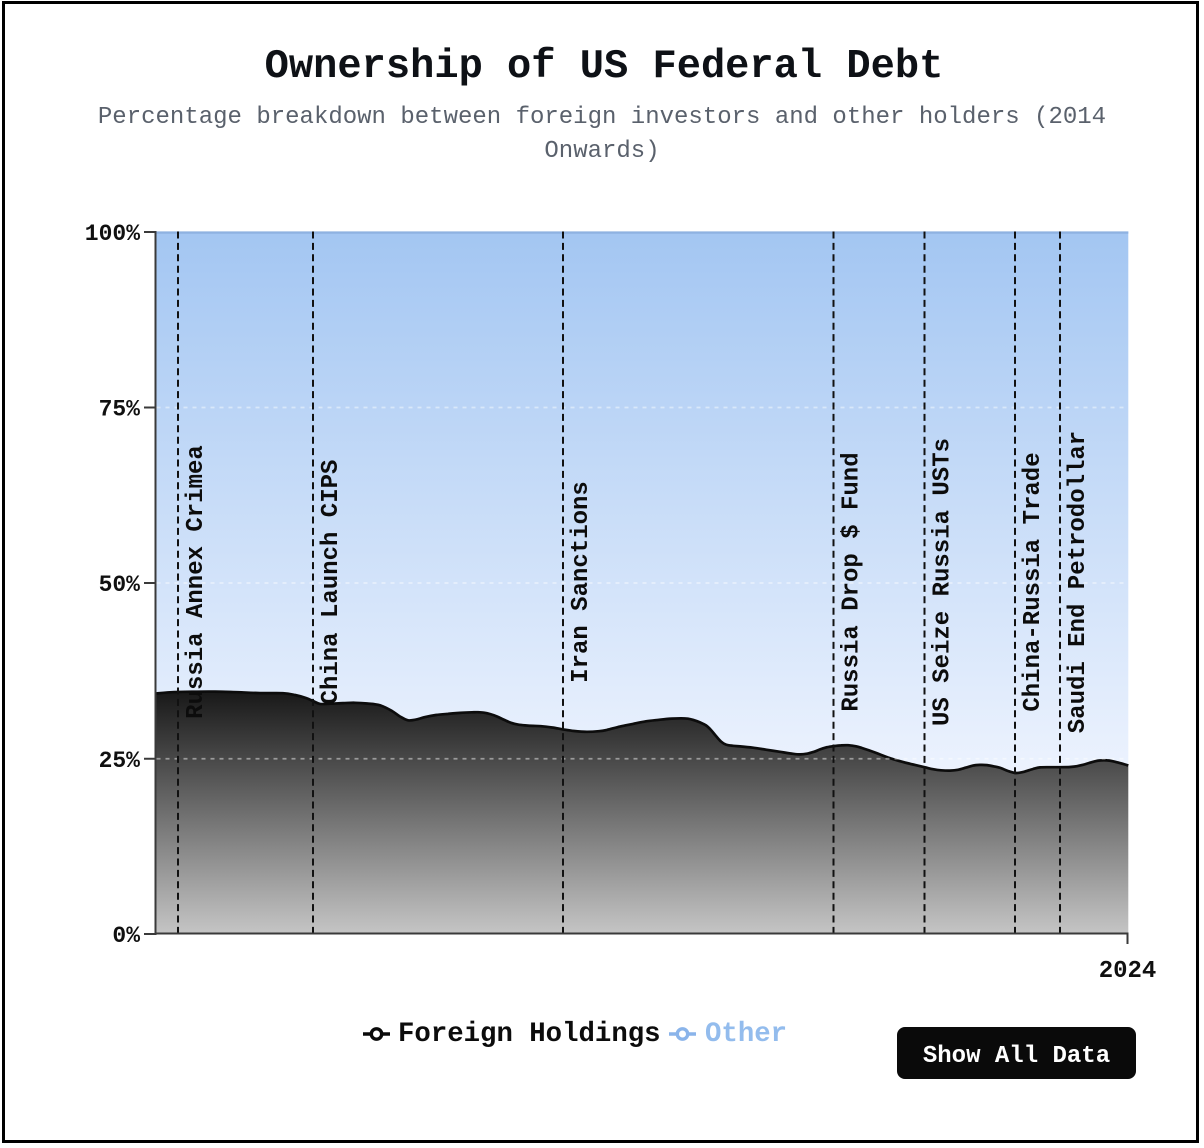 The image size is (1204, 1148). Describe the element at coordinates (196, 582) in the screenshot. I see `svg-text: Russia Annex Crimea` at that location.